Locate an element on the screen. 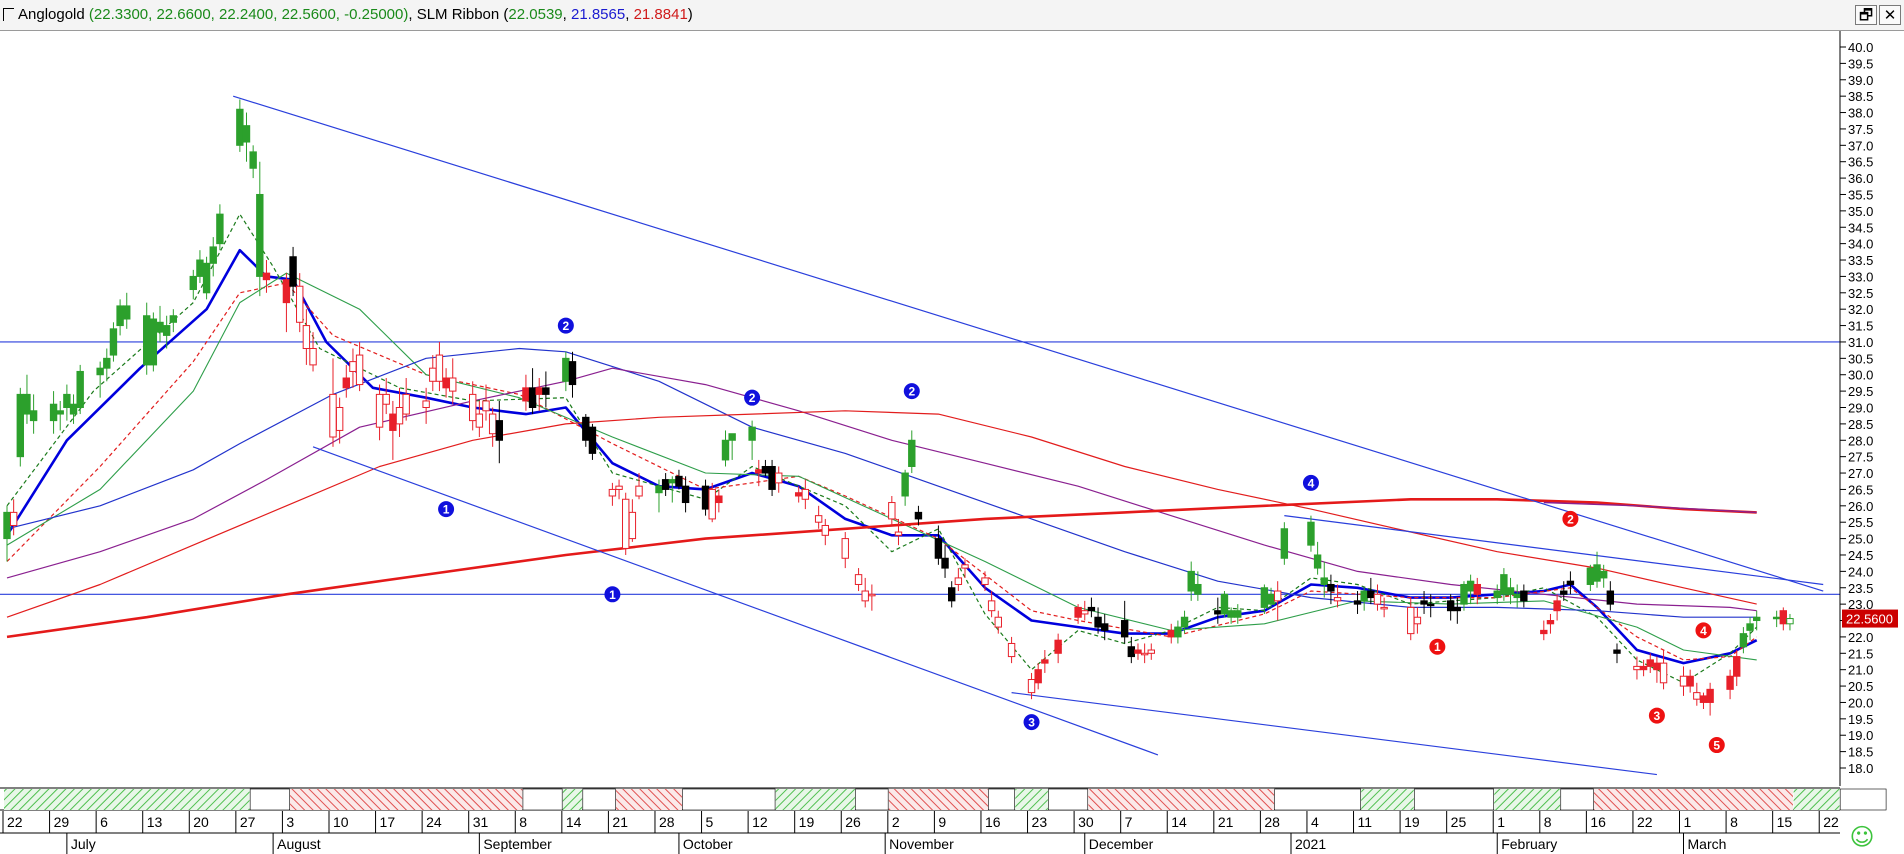 The height and width of the screenshot is (854, 1904). date-tick-label: 29 is located at coordinates (62, 822).